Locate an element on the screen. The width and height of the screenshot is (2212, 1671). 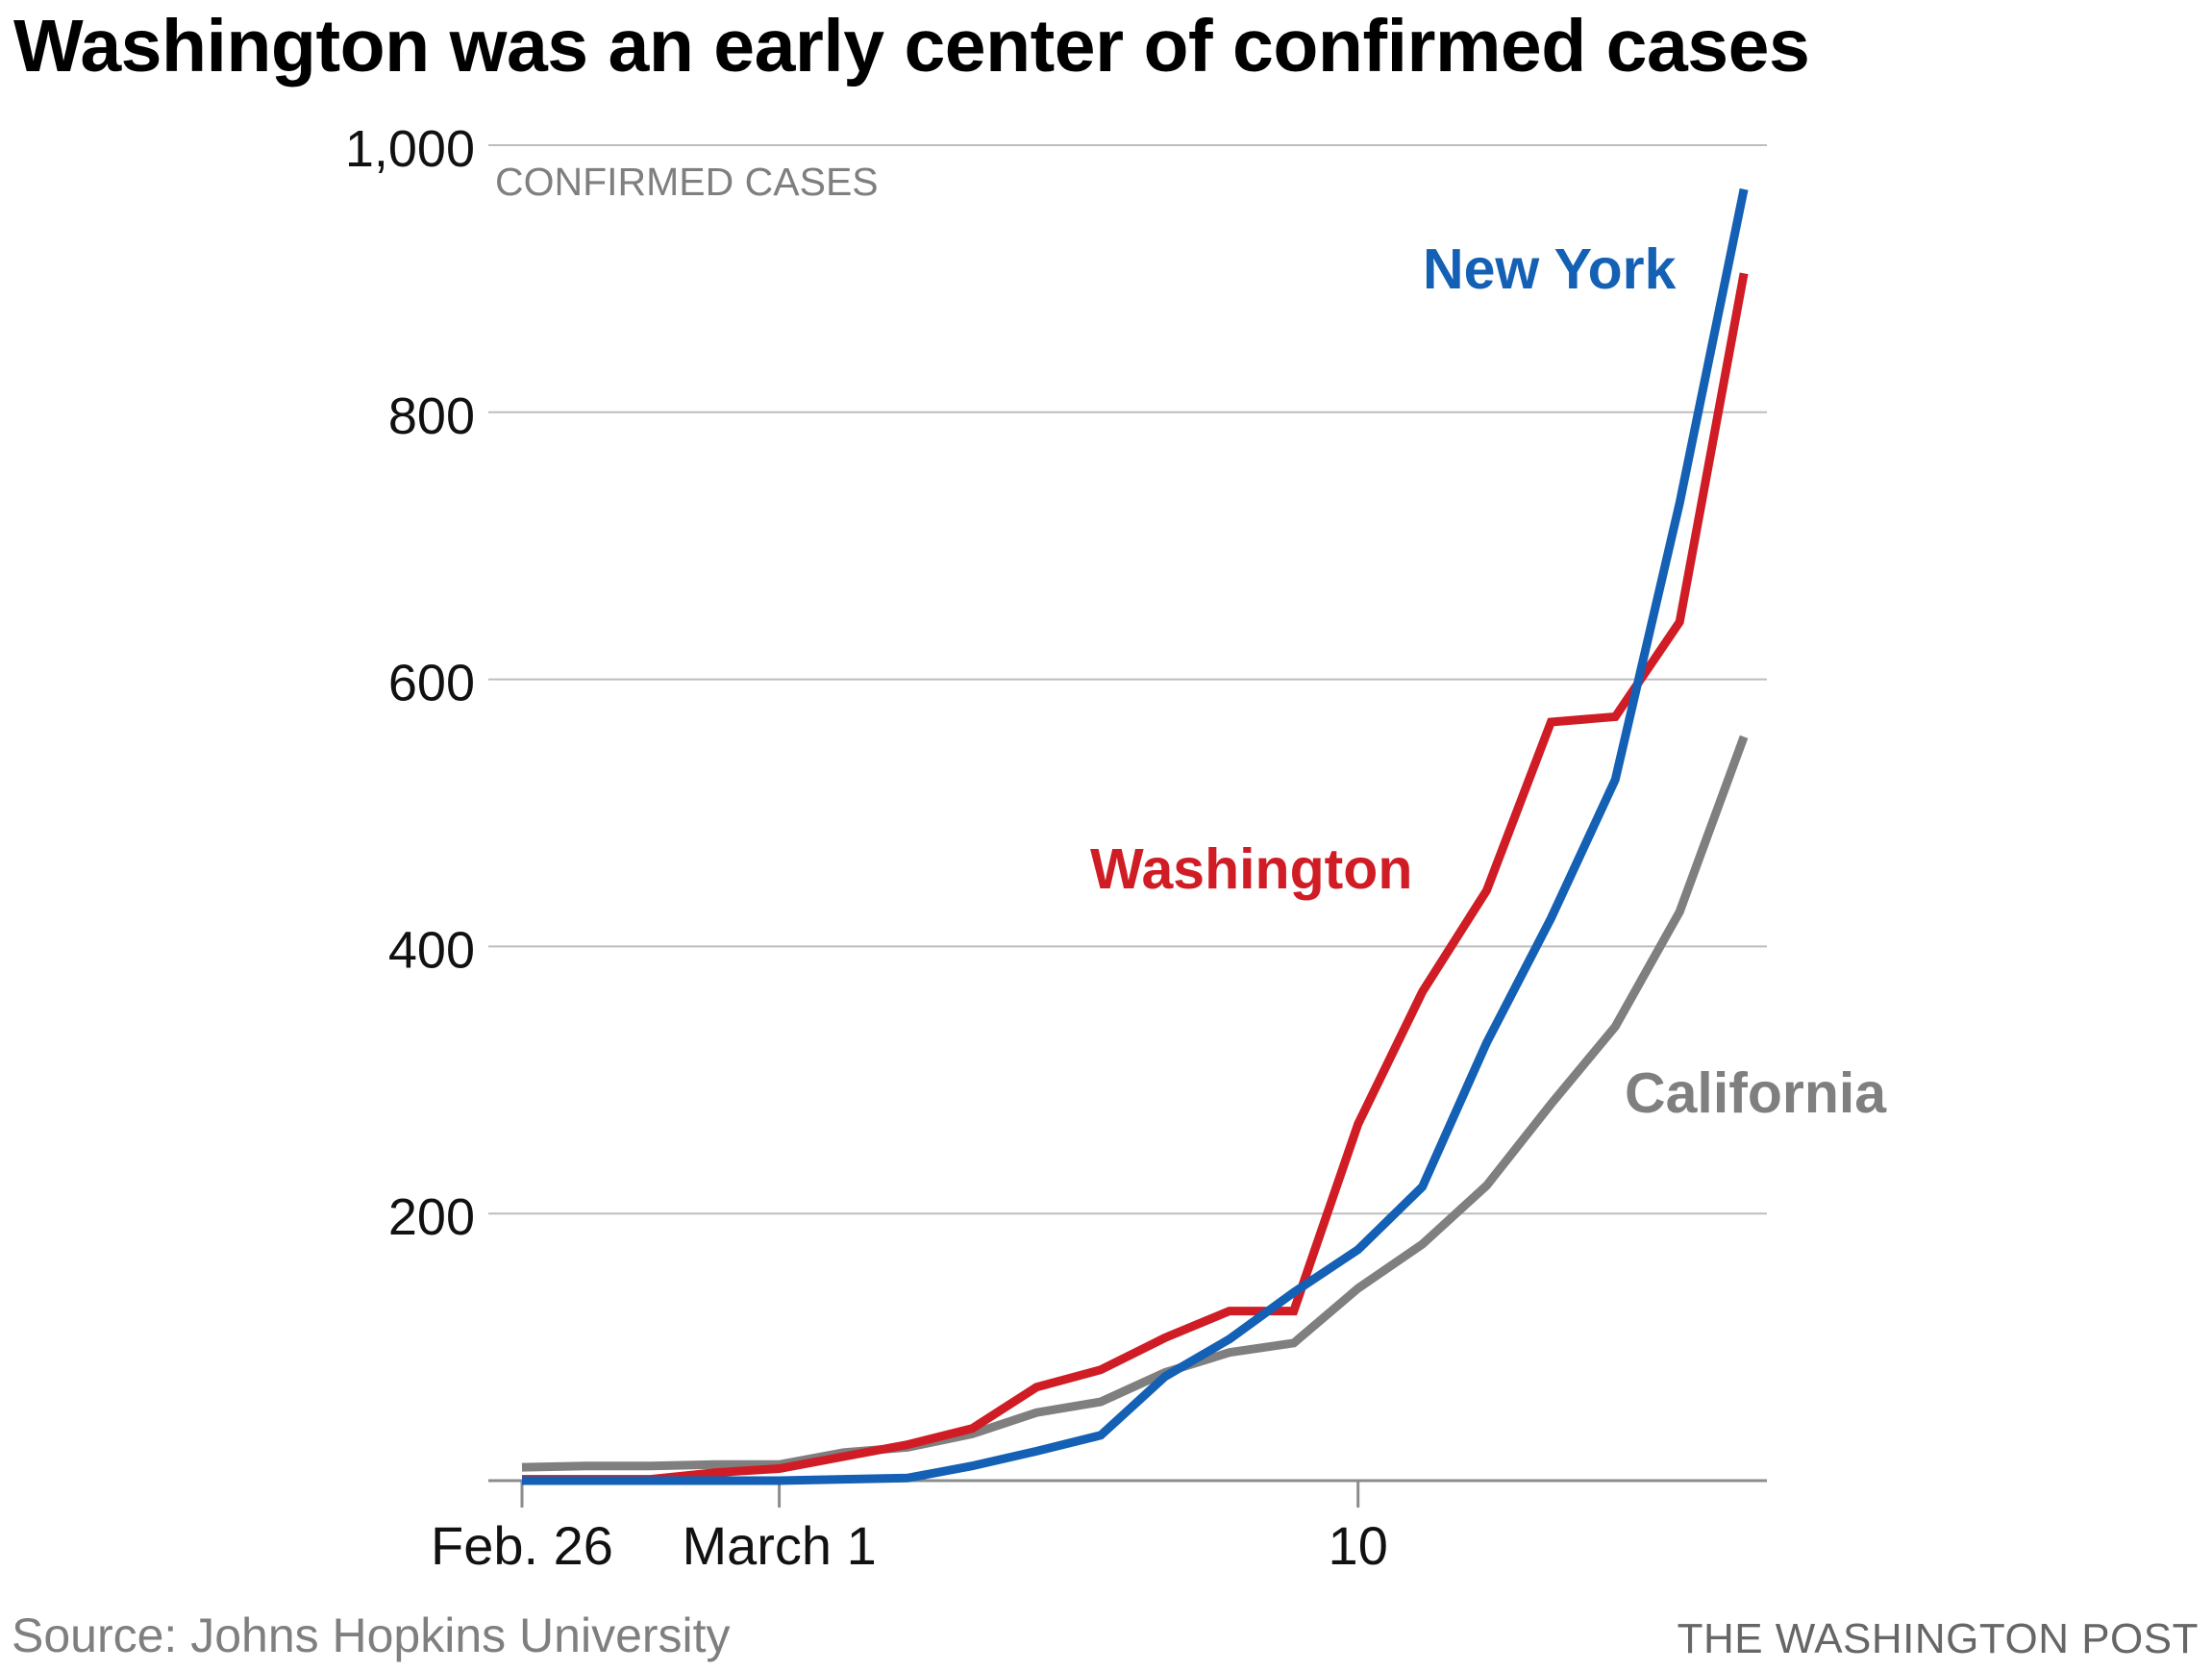
series-label-washington: Washington is located at coordinates (1251, 869).